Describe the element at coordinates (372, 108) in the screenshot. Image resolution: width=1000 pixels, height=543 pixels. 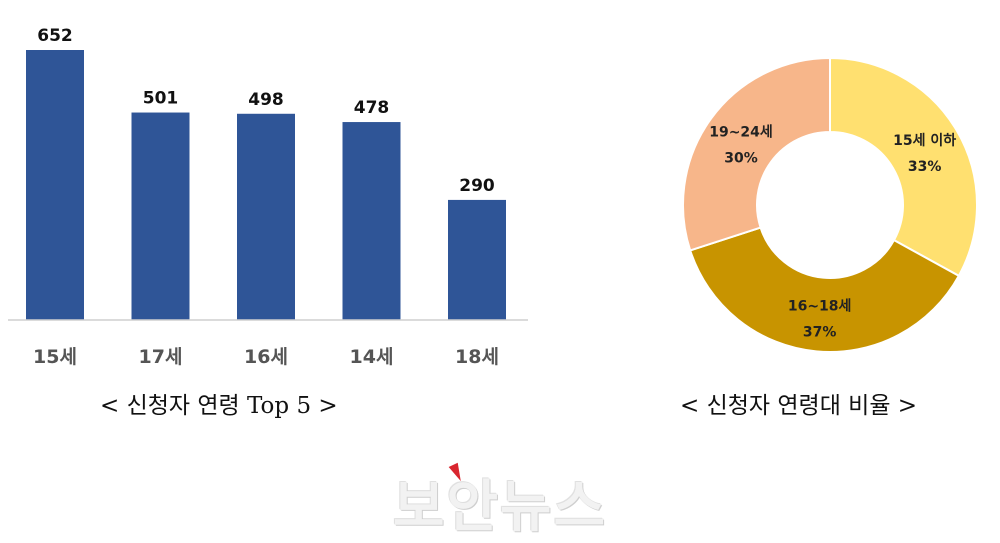
I see `bar-value-label: 478` at that location.